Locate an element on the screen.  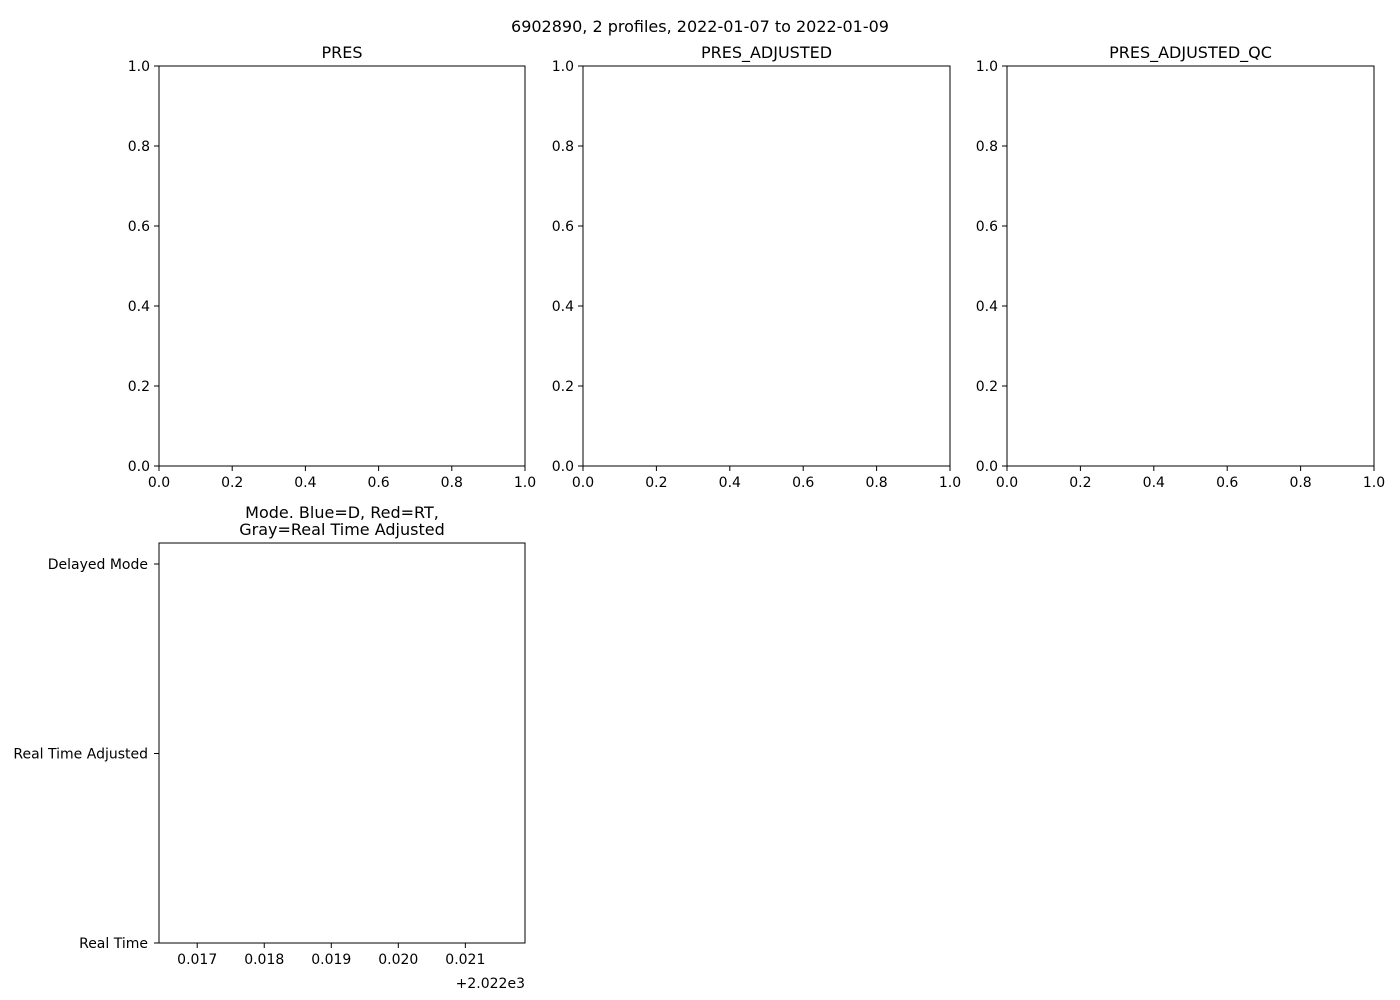
y-category-label: Real Time is located at coordinates (113, 944).